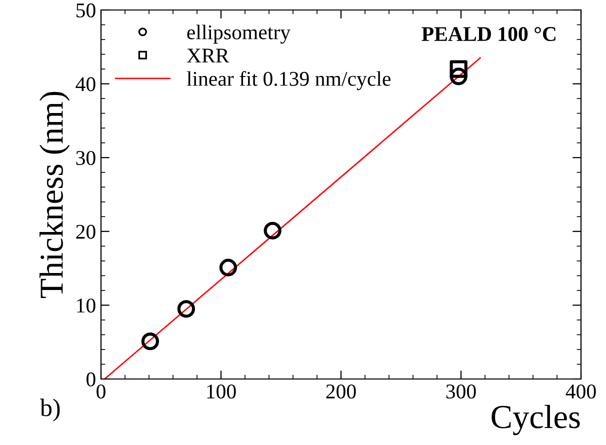  Describe the element at coordinates (489, 34) in the screenshot. I see `annotation: PEALD 100 °C` at that location.